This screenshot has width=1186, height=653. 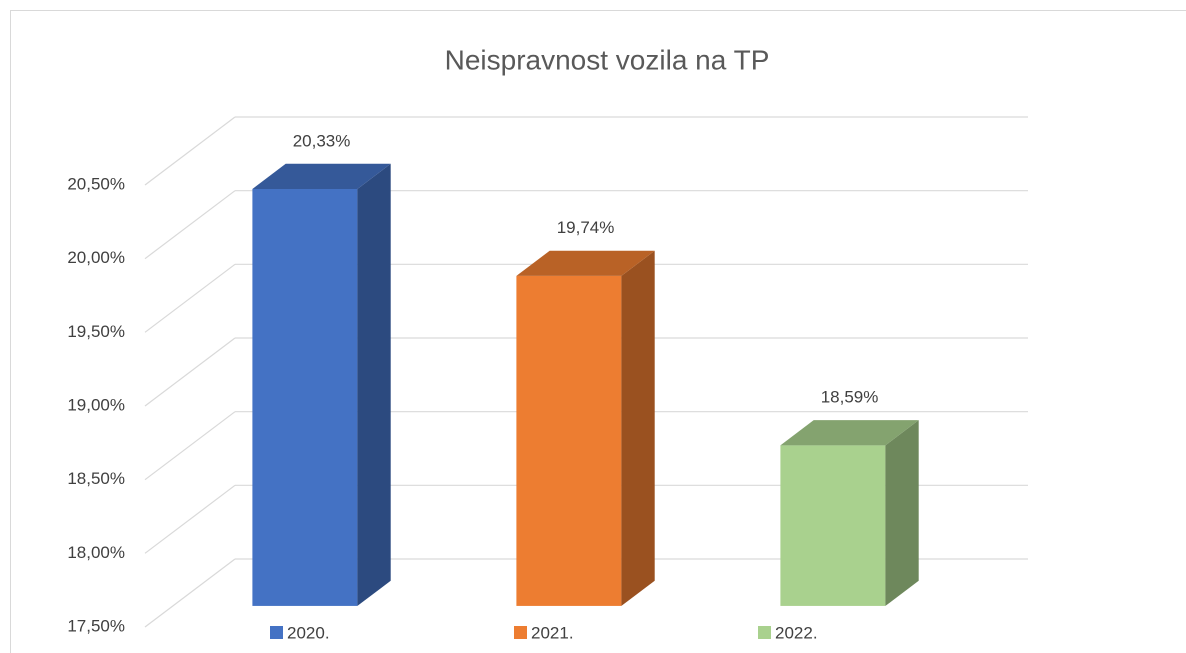 What do you see at coordinates (850, 397) in the screenshot?
I see `data-label: 18,59%` at bounding box center [850, 397].